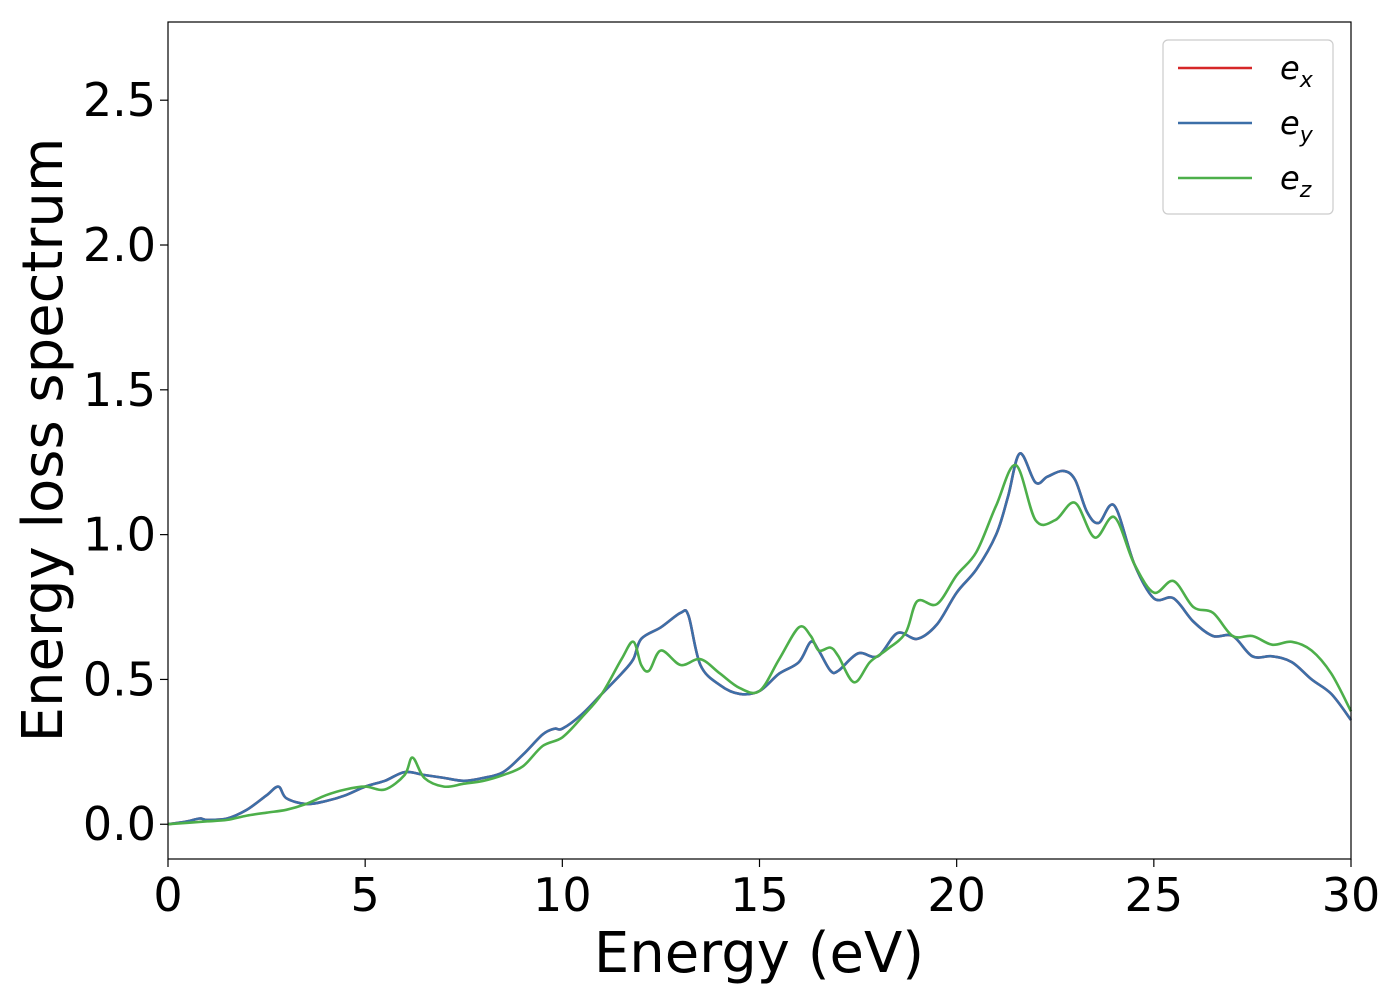  What do you see at coordinates (562, 895) in the screenshot?
I see `x-tick-label: 10` at bounding box center [562, 895].